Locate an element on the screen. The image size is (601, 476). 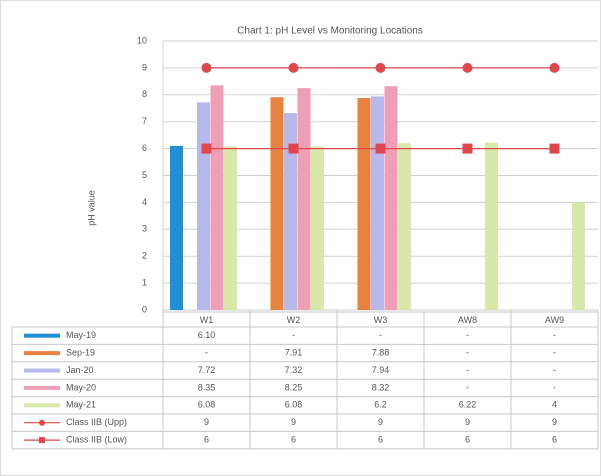
legend-label: May-19 is located at coordinates (81, 335).